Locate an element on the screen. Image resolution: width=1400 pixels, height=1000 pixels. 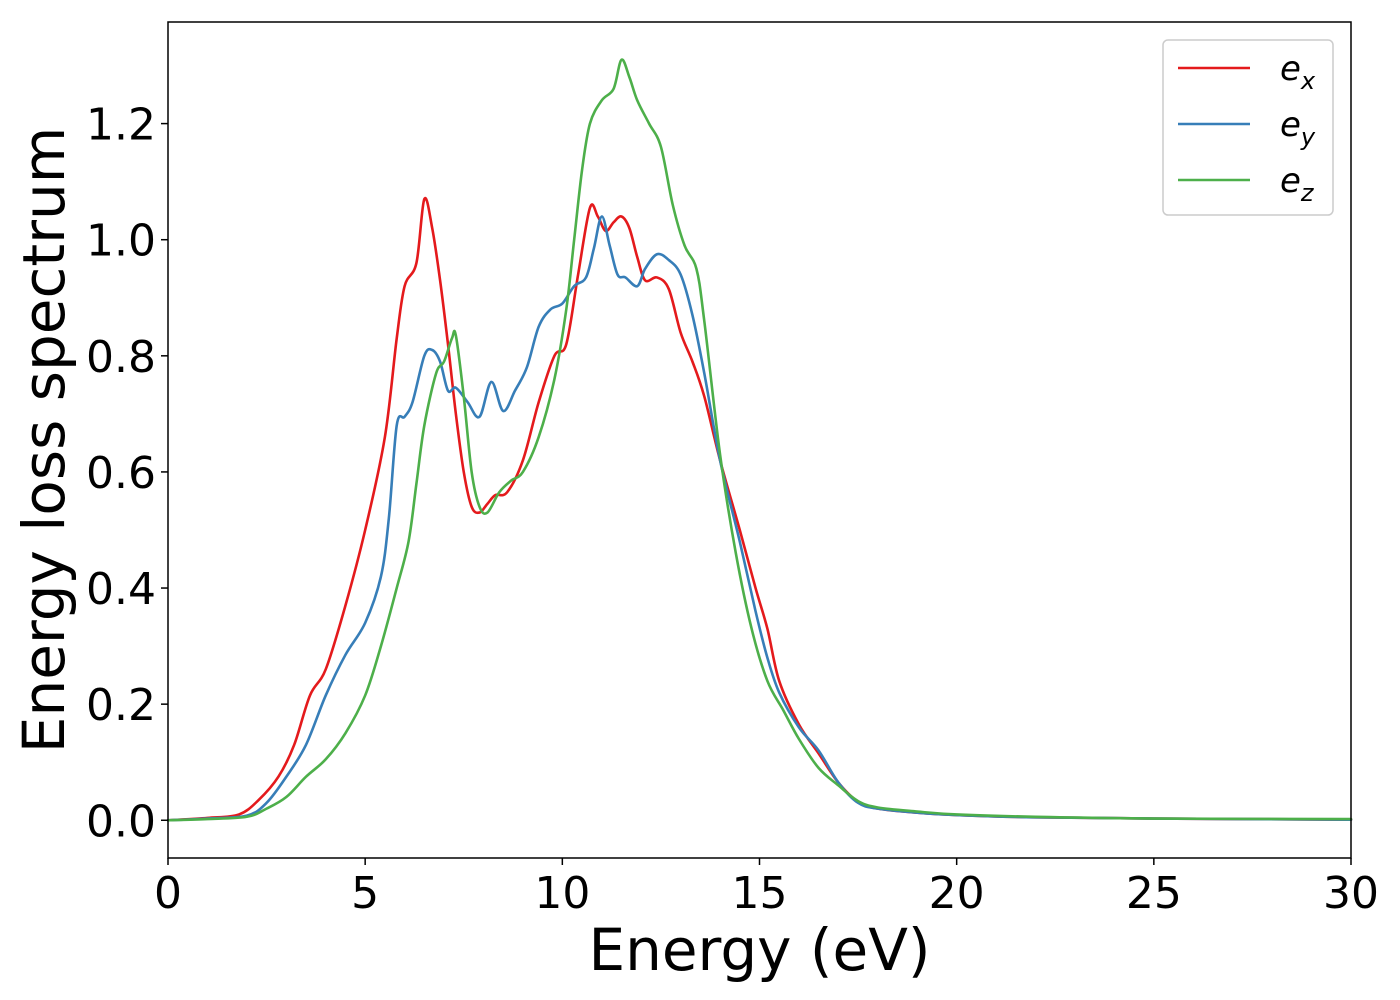
y-axis-ticks: 0.0 0.2 0.4 0.6 0.8 1.0 1.2 is located at coordinates (127, 473).